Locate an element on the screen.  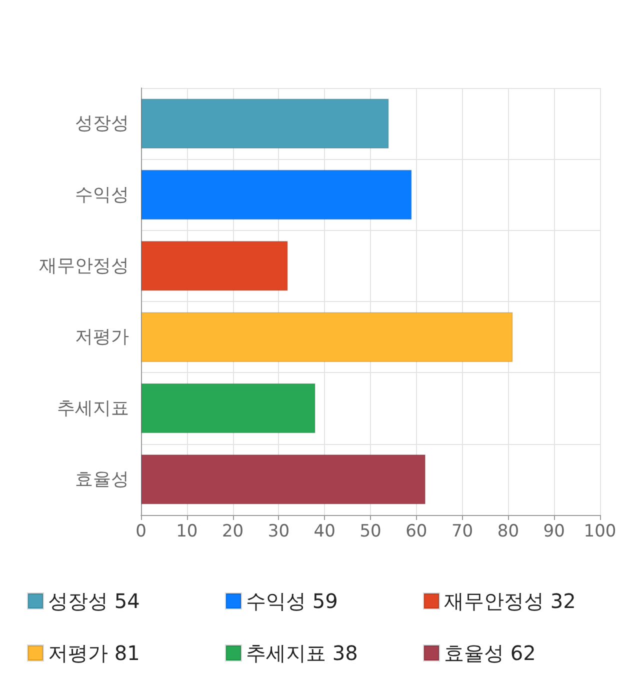
legend-label: 수익성 59 is located at coordinates (292, 601).